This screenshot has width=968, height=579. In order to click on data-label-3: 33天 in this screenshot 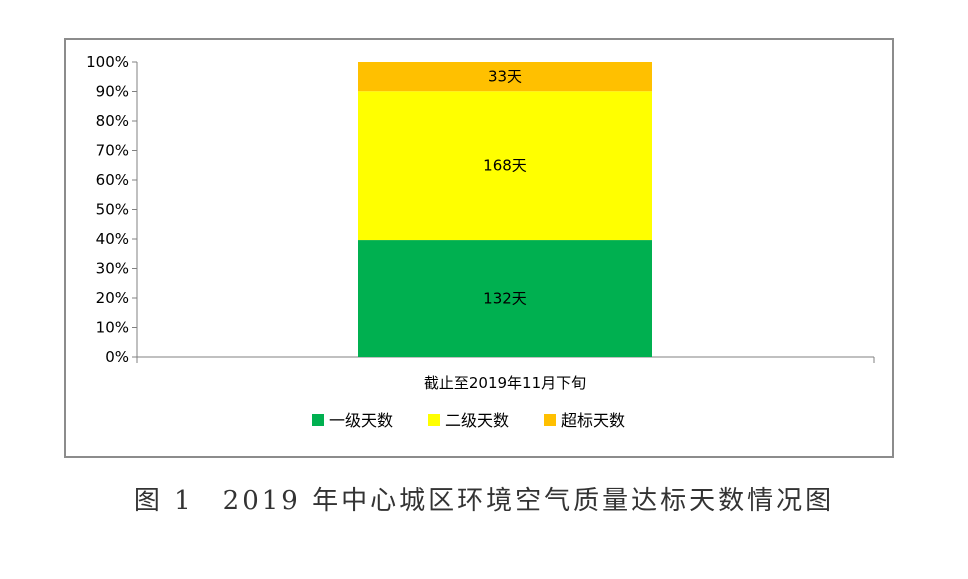, I will do `click(505, 77)`.